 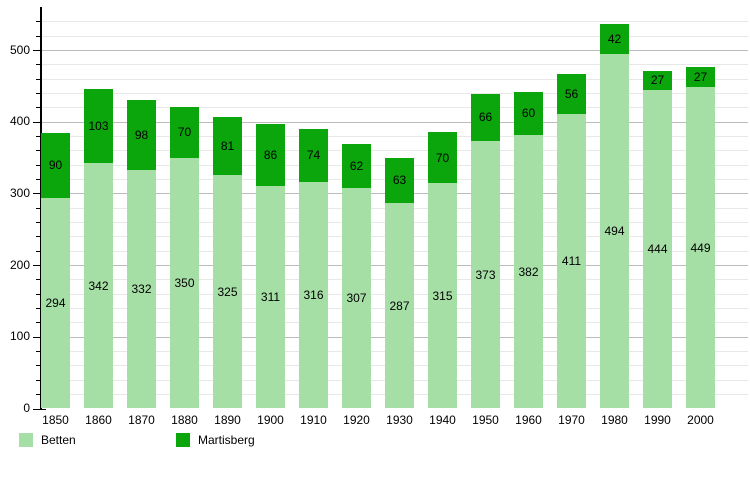 I want to click on bar-value-label-betten: 449, so click(x=700, y=247).